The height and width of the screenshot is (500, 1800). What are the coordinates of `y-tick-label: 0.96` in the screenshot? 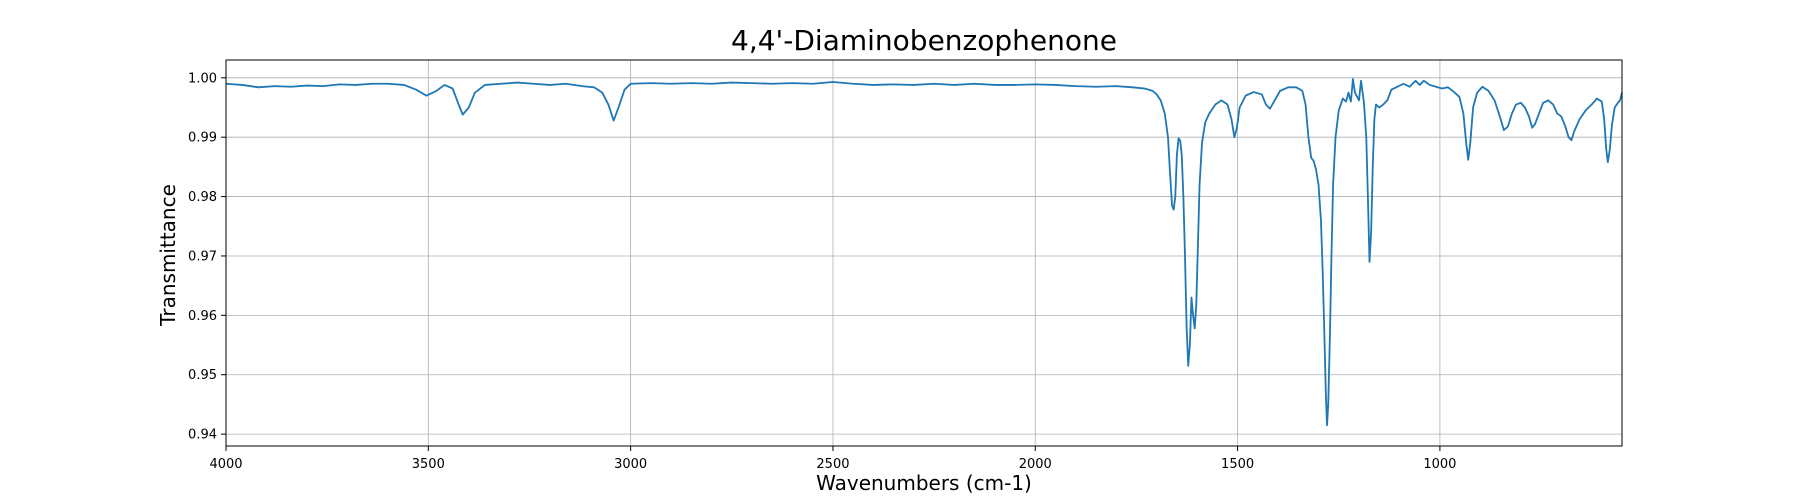 It's located at (202, 316).